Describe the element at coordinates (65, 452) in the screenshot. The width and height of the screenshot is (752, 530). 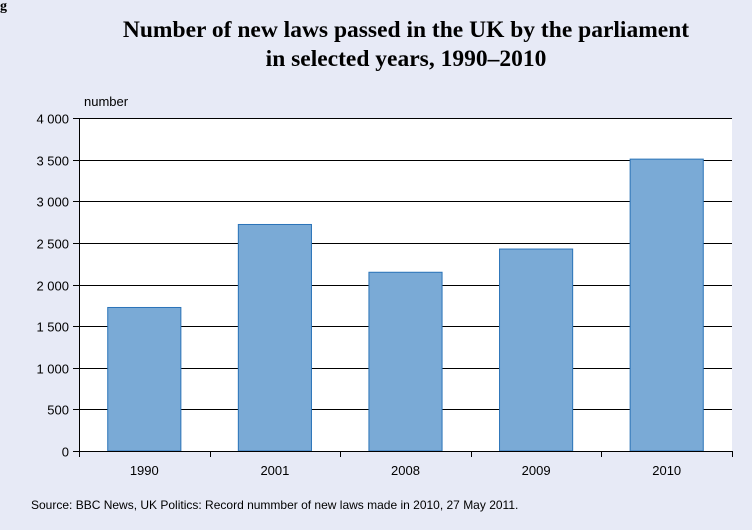
I see `y-tick-label: 0` at that location.